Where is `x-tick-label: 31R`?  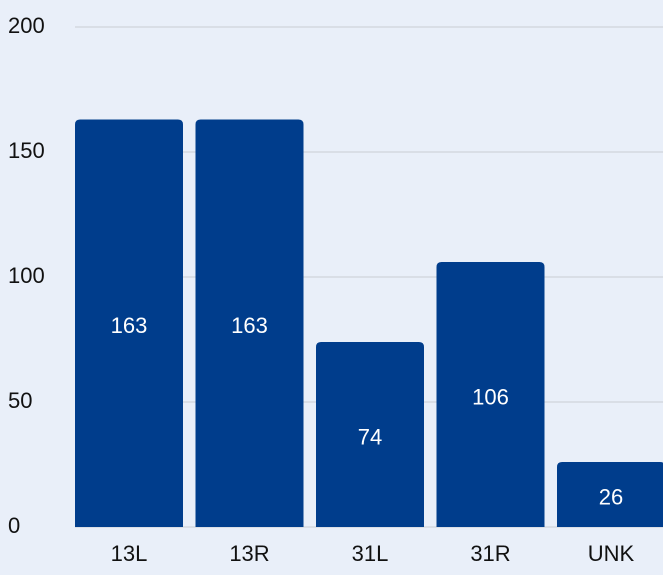 x-tick-label: 31R is located at coordinates (490, 553).